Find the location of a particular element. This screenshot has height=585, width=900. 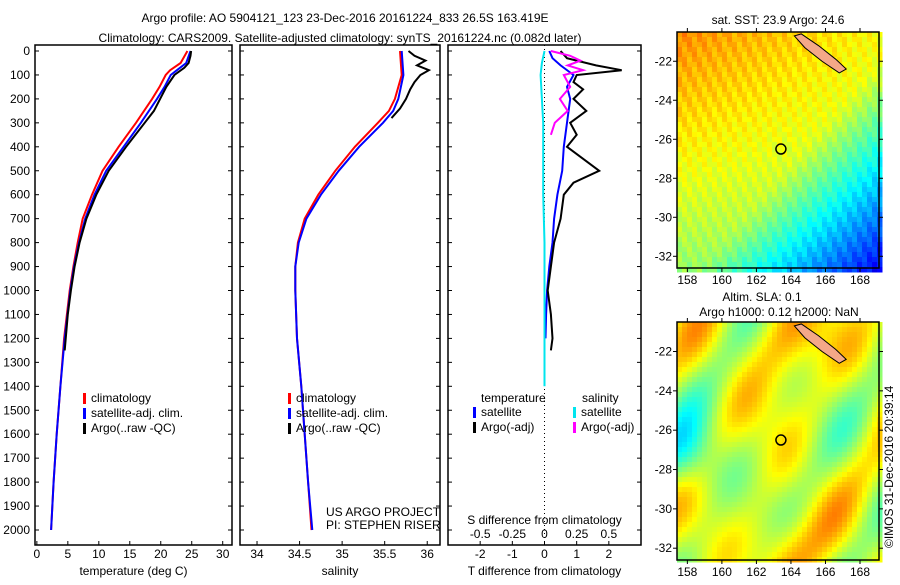

x-tick-label: 36 is located at coordinates (428, 554).